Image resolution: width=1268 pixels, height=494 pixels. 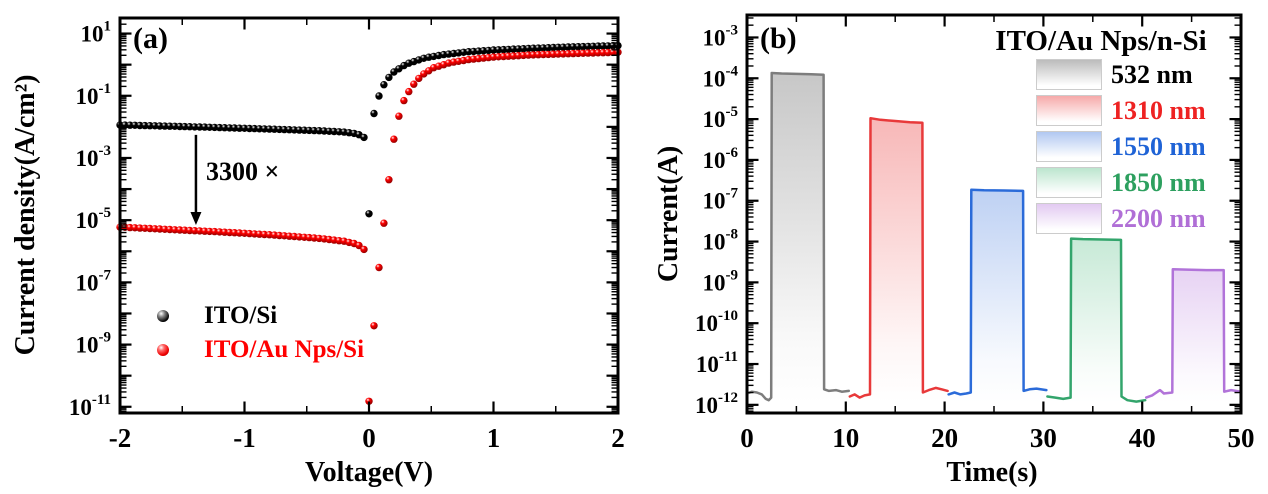 What do you see at coordinates (163, 350) in the screenshot?
I see `red-sphere-marker-icon` at bounding box center [163, 350].